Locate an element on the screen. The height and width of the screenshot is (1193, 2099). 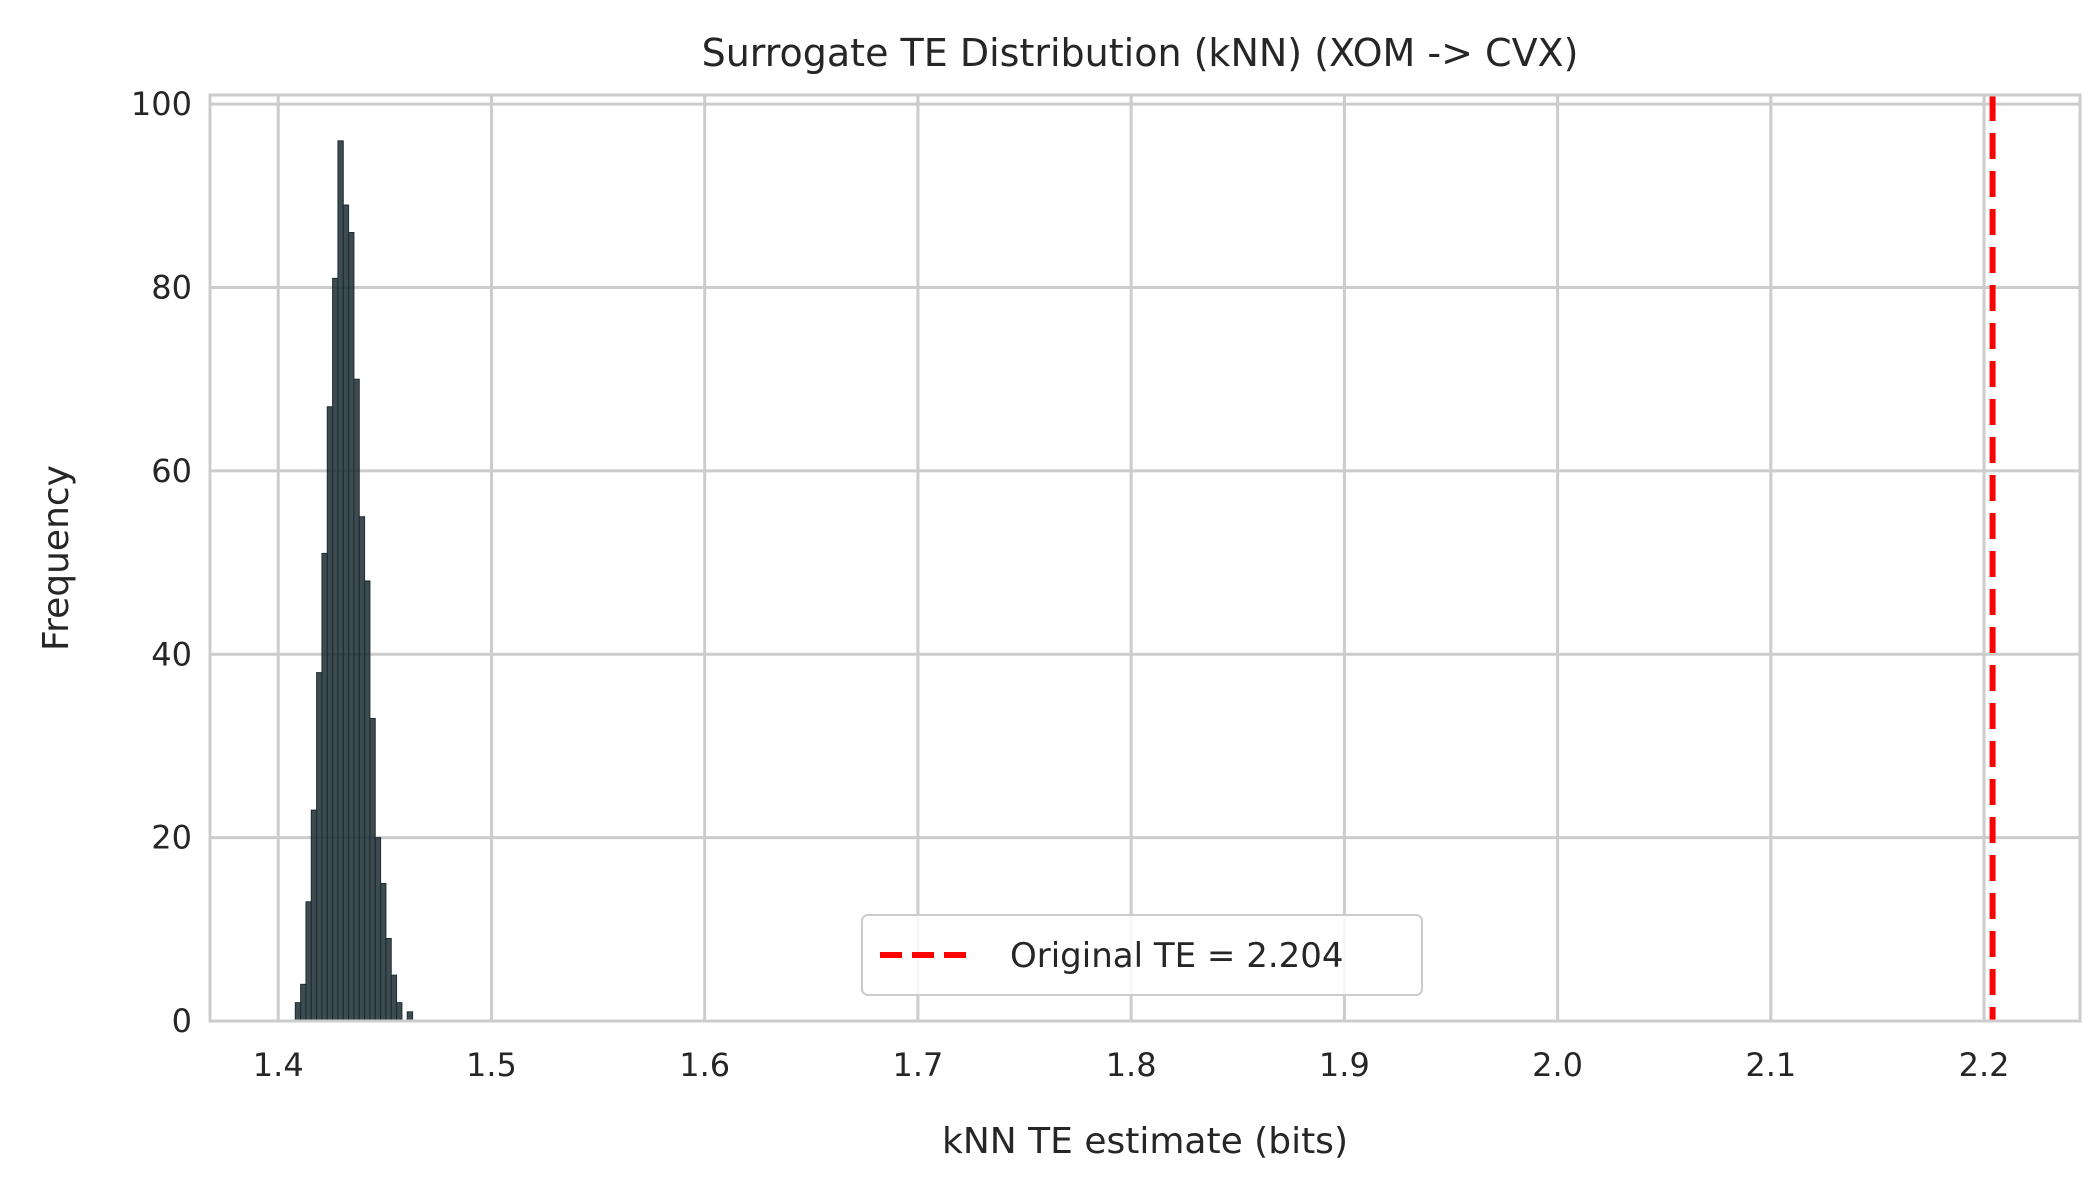
x-tick-label: 1.6 is located at coordinates (704, 1065).